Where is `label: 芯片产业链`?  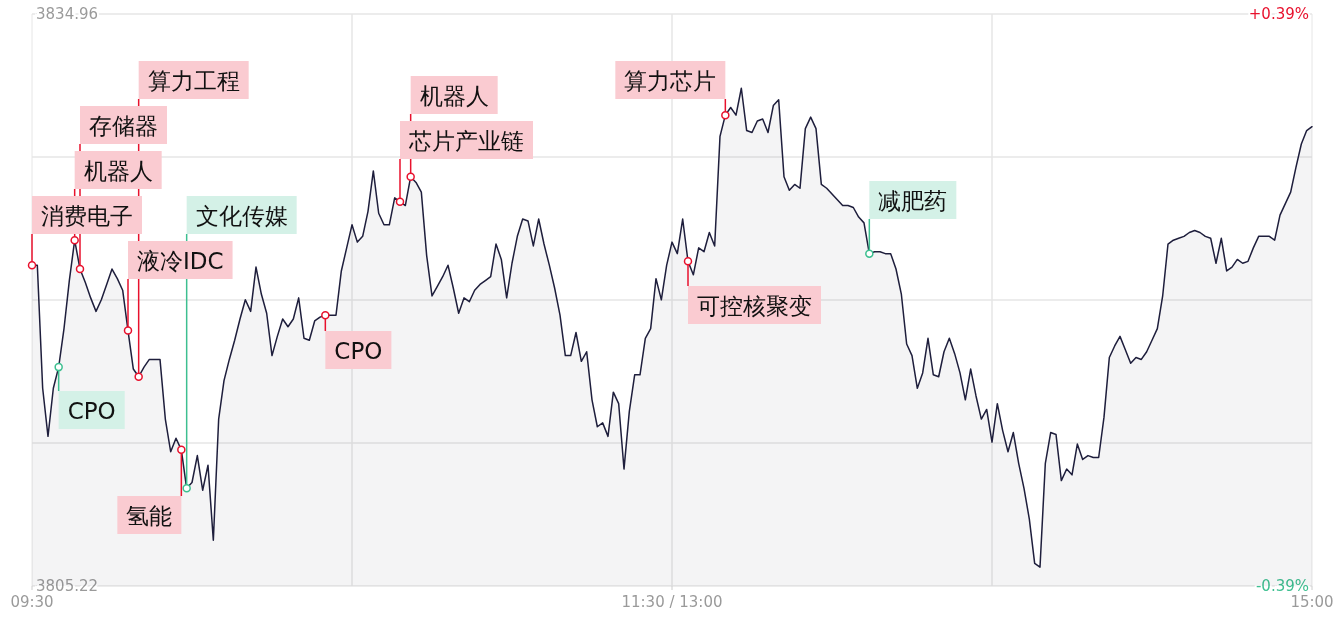 label: 芯片产业链 is located at coordinates (466, 140).